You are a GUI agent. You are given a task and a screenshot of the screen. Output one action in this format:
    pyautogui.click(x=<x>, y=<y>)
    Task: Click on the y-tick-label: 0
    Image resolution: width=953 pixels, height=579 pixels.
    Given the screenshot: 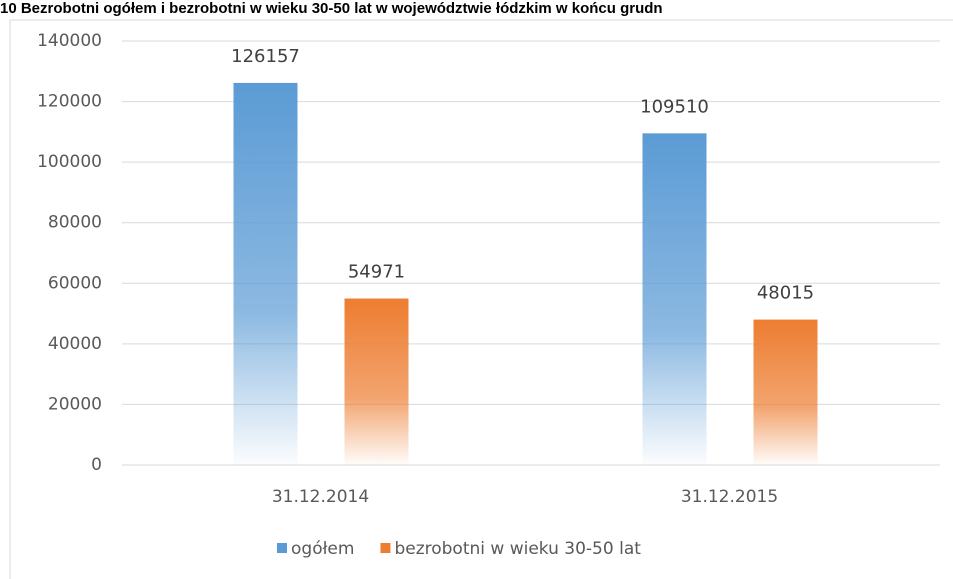 What is the action you would take?
    pyautogui.click(x=96, y=465)
    